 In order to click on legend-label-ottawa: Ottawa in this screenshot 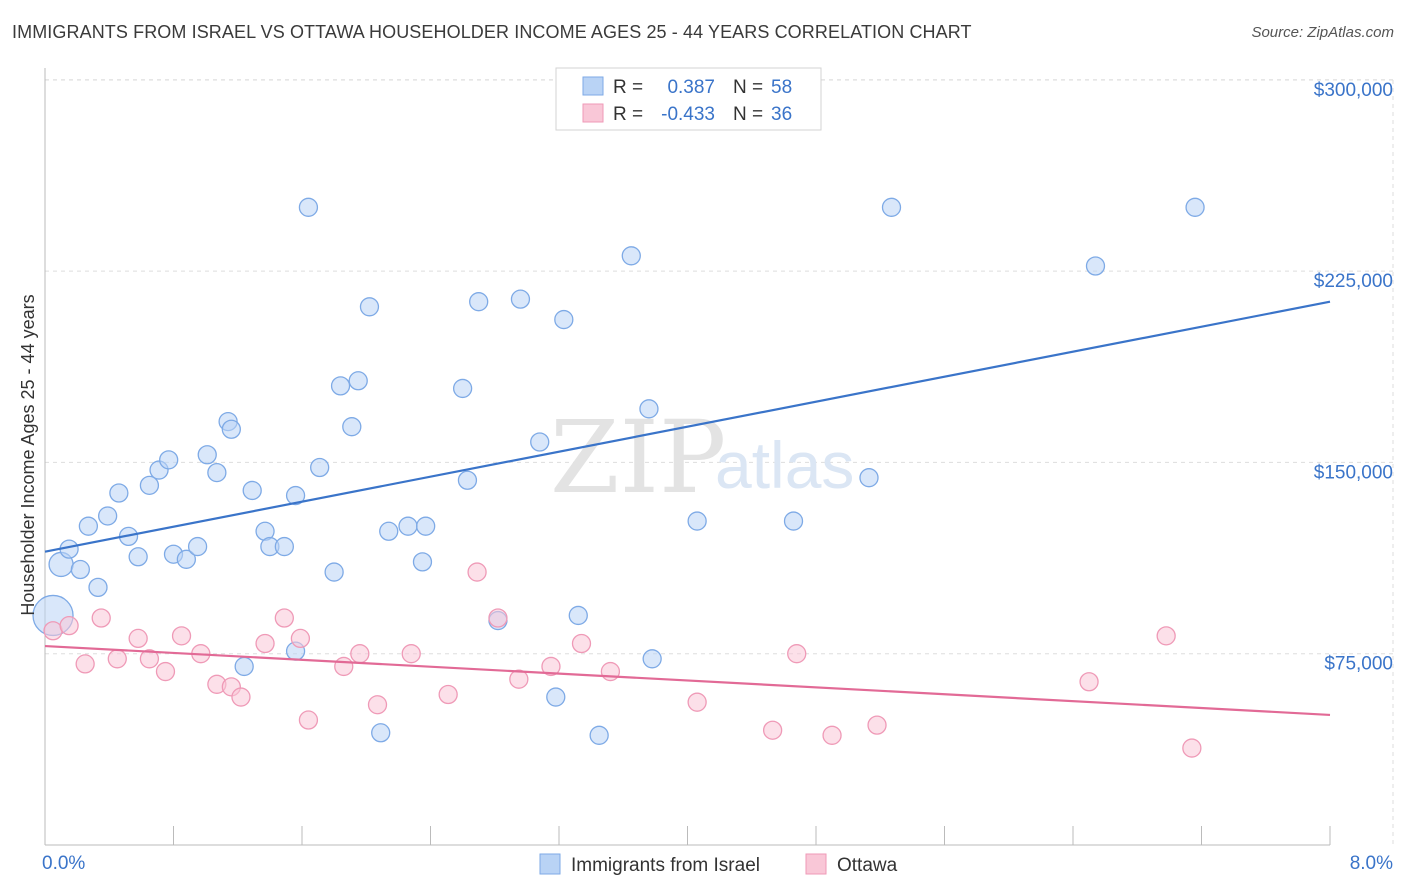, I will do `click(867, 865)`.